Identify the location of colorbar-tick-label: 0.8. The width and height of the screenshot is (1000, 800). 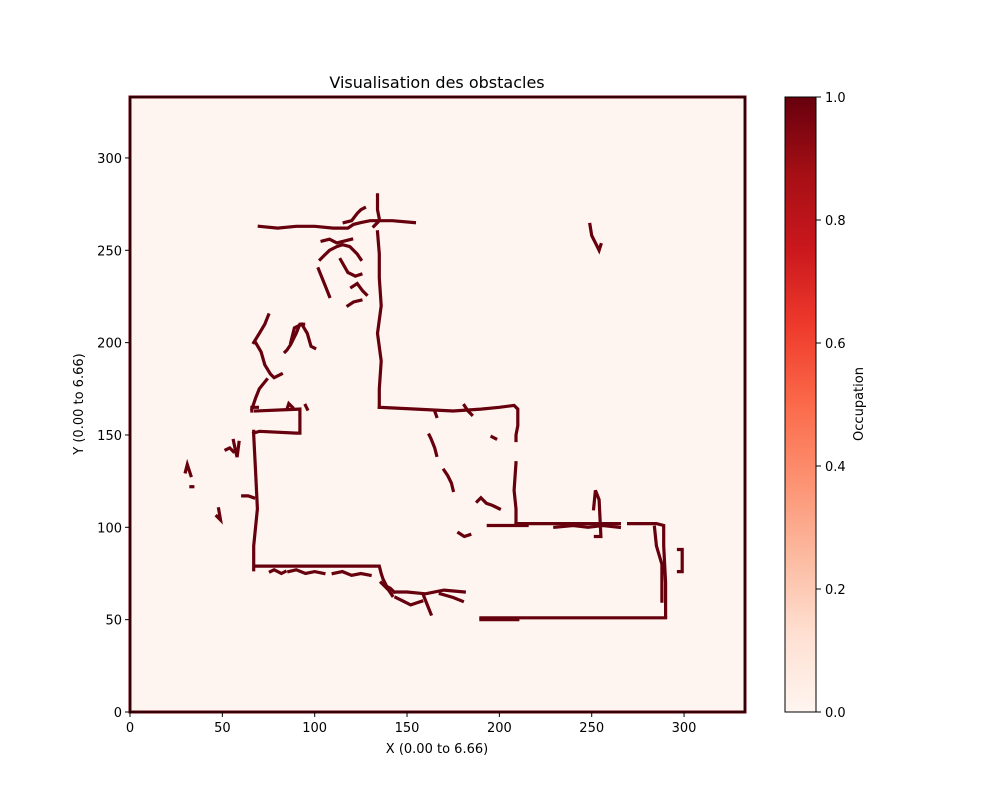
(835, 221).